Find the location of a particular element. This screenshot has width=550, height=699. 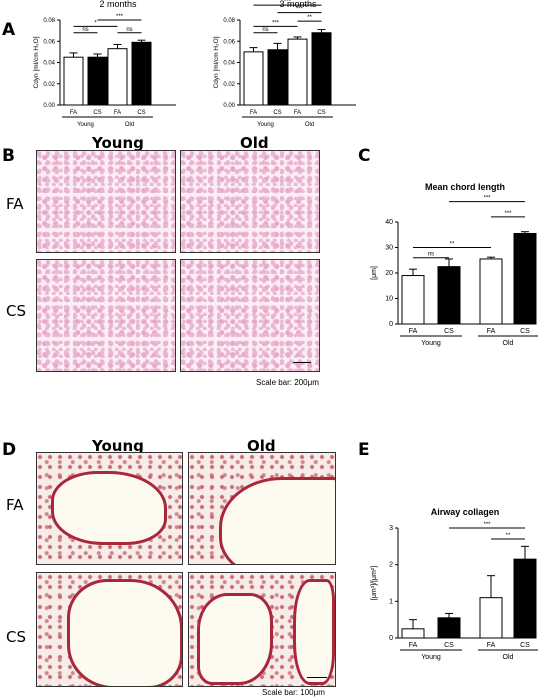

panel-d-row-fa: FA is located at coordinates (15, 505).